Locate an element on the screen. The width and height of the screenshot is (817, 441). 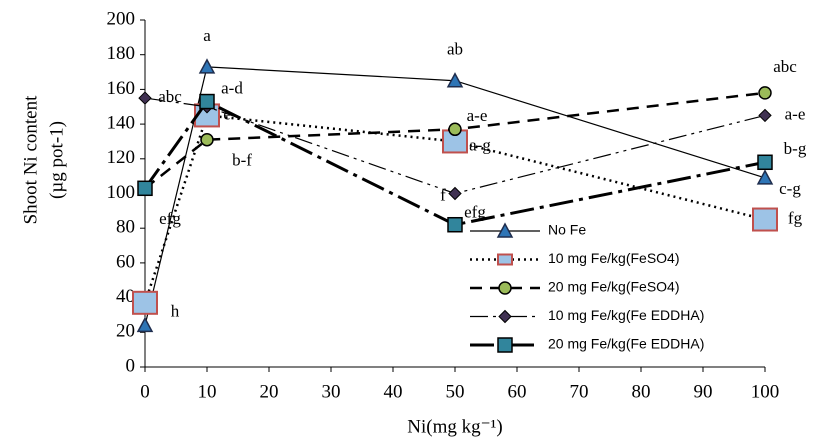
x-tick-label: 50 is located at coordinates (455, 391).